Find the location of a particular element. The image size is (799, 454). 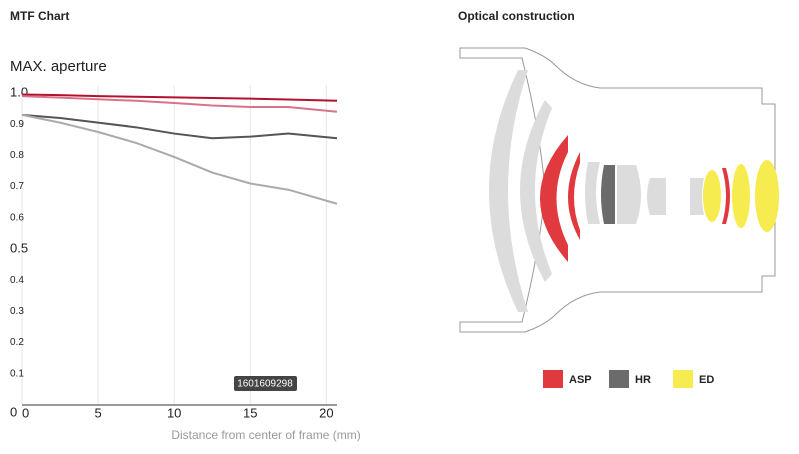

y-tick-label: 0 is located at coordinates (13, 411).